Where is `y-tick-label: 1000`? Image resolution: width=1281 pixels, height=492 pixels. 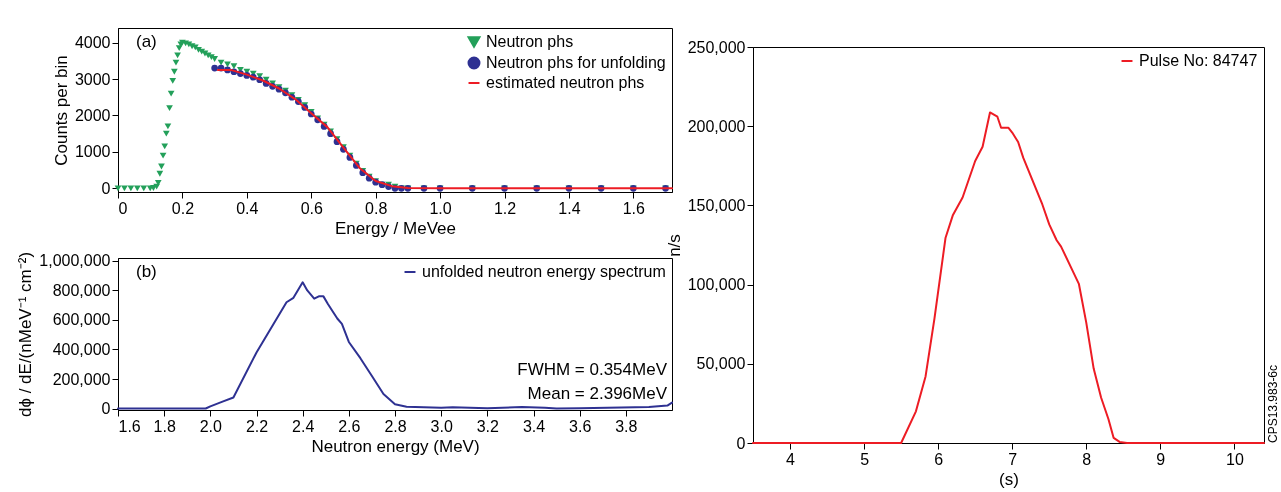 y-tick-label: 1000 is located at coordinates (92, 152).